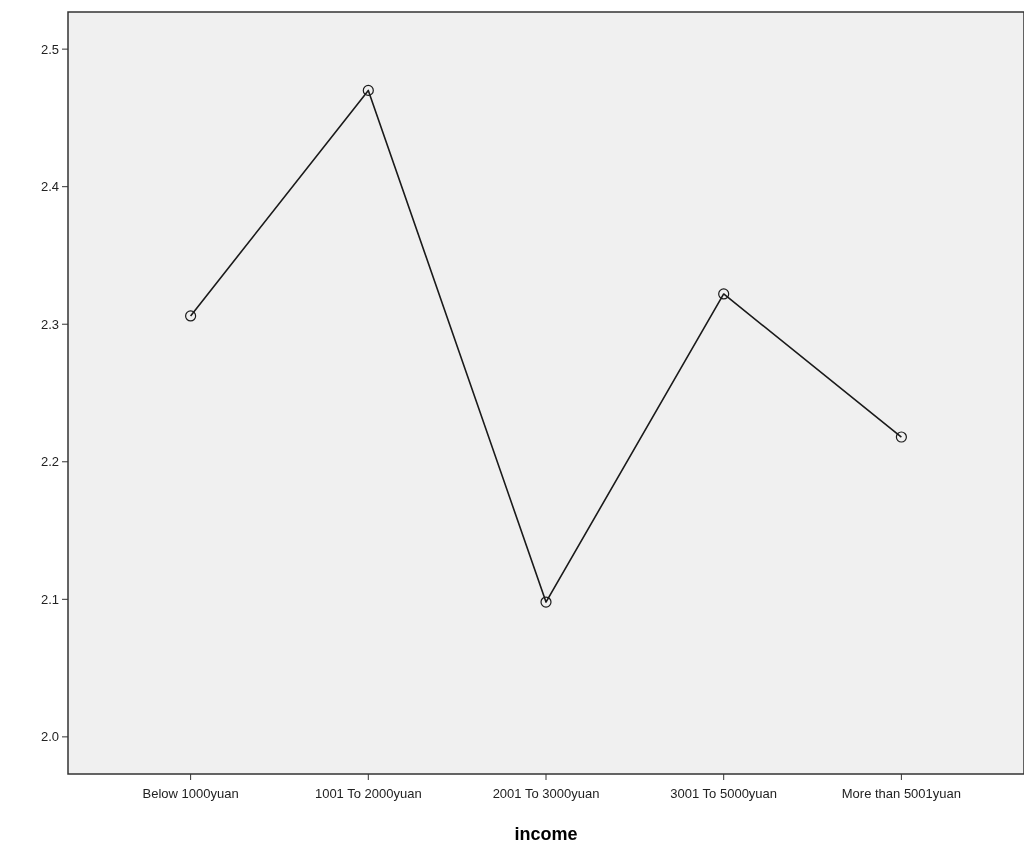 This screenshot has height=862, width=1032. Describe the element at coordinates (49, 462) in the screenshot. I see `y-tick-label: 2.2` at that location.